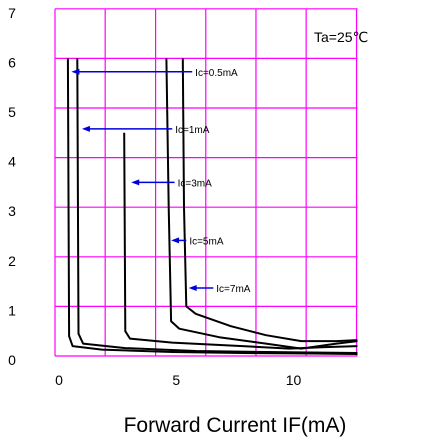  I want to click on y-axis-ticks: 0 1 2 3 4 5 6 7, so click(12, 186).